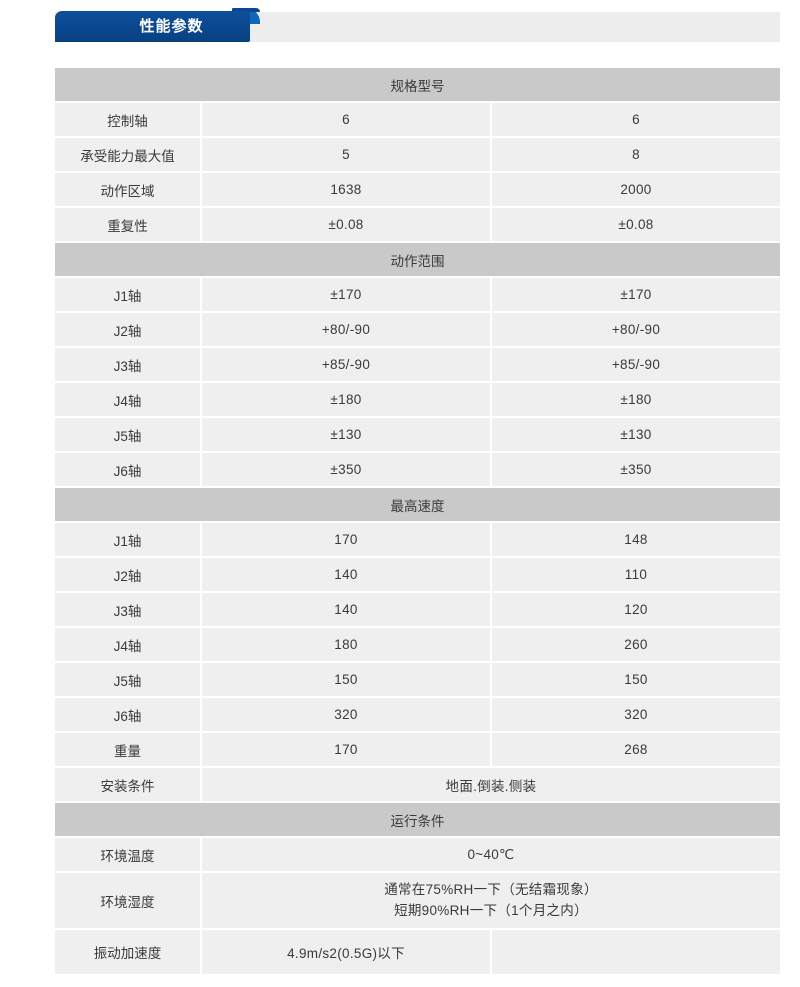 This screenshot has height=987, width=800. I want to click on row-value-secondary: +85/-90, so click(636, 364).